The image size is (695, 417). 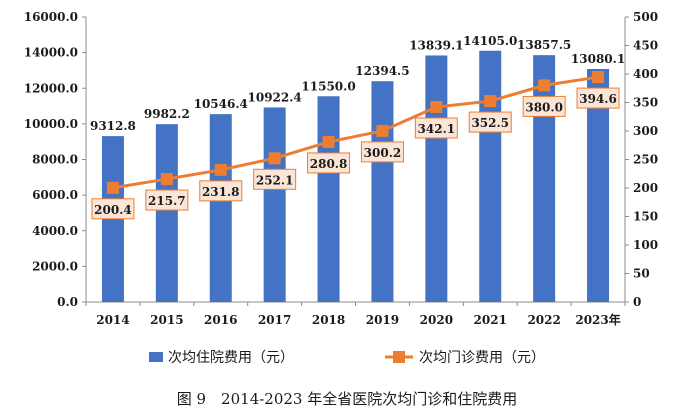 What do you see at coordinates (275, 97) in the screenshot?
I see `bar-value-label: 10922.4` at bounding box center [275, 97].